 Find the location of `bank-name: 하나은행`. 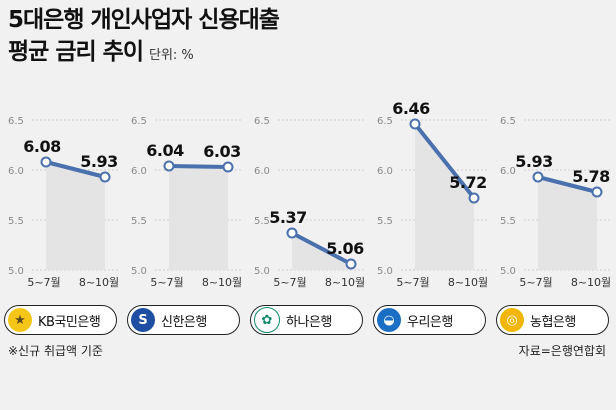

bank-name: 하나은행 is located at coordinates (309, 322).